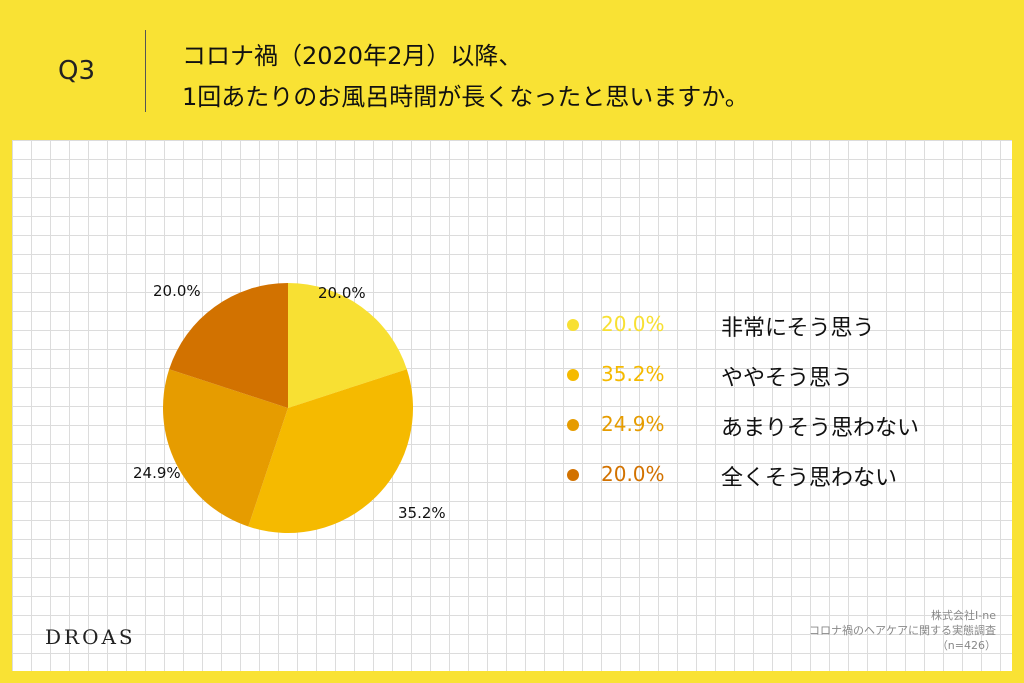 Image resolution: width=1024 pixels, height=683 pixels. I want to click on legend-label: 非常にそう思う, so click(798, 328).